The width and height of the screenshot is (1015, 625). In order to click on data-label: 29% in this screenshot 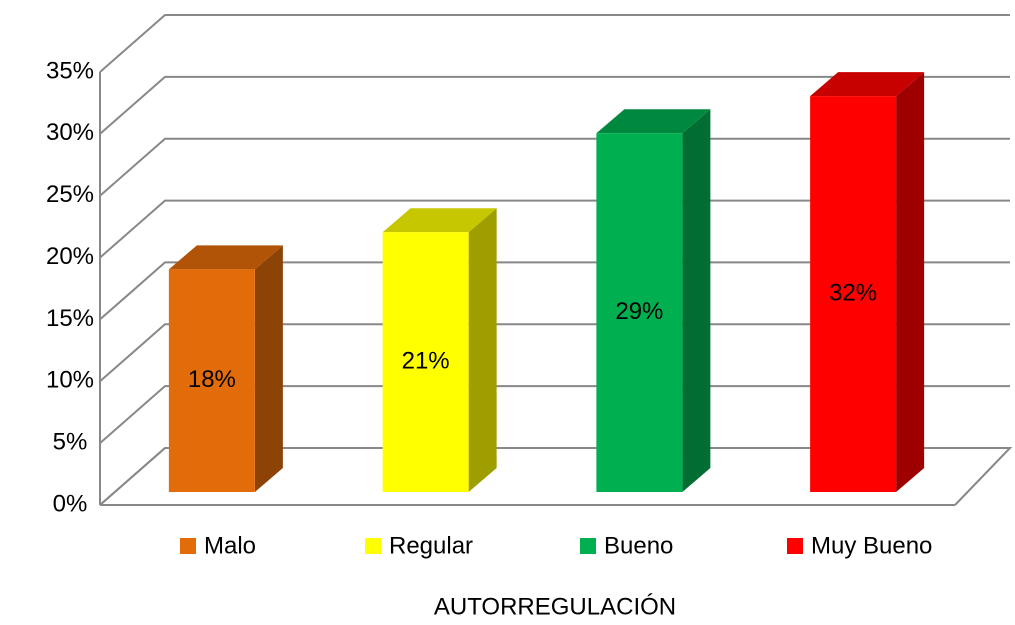, I will do `click(639, 311)`.